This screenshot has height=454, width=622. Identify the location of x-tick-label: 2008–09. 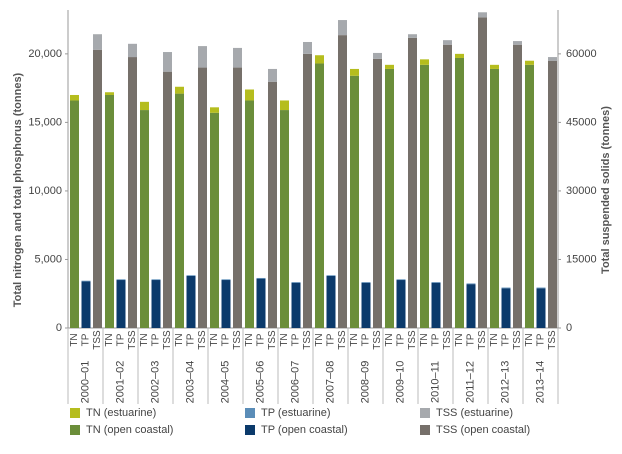
(365, 382).